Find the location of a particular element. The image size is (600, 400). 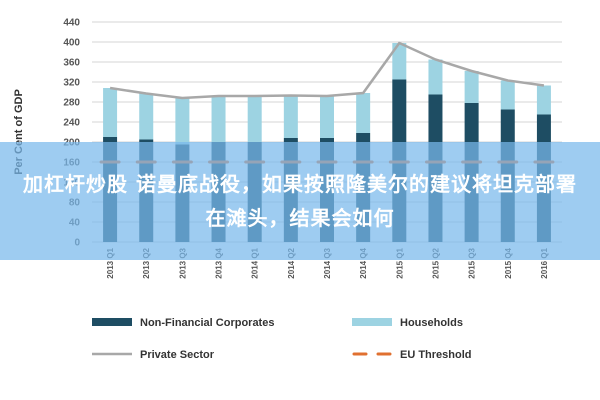

x-tick-label: 2013 Q2 is located at coordinates (146, 262).